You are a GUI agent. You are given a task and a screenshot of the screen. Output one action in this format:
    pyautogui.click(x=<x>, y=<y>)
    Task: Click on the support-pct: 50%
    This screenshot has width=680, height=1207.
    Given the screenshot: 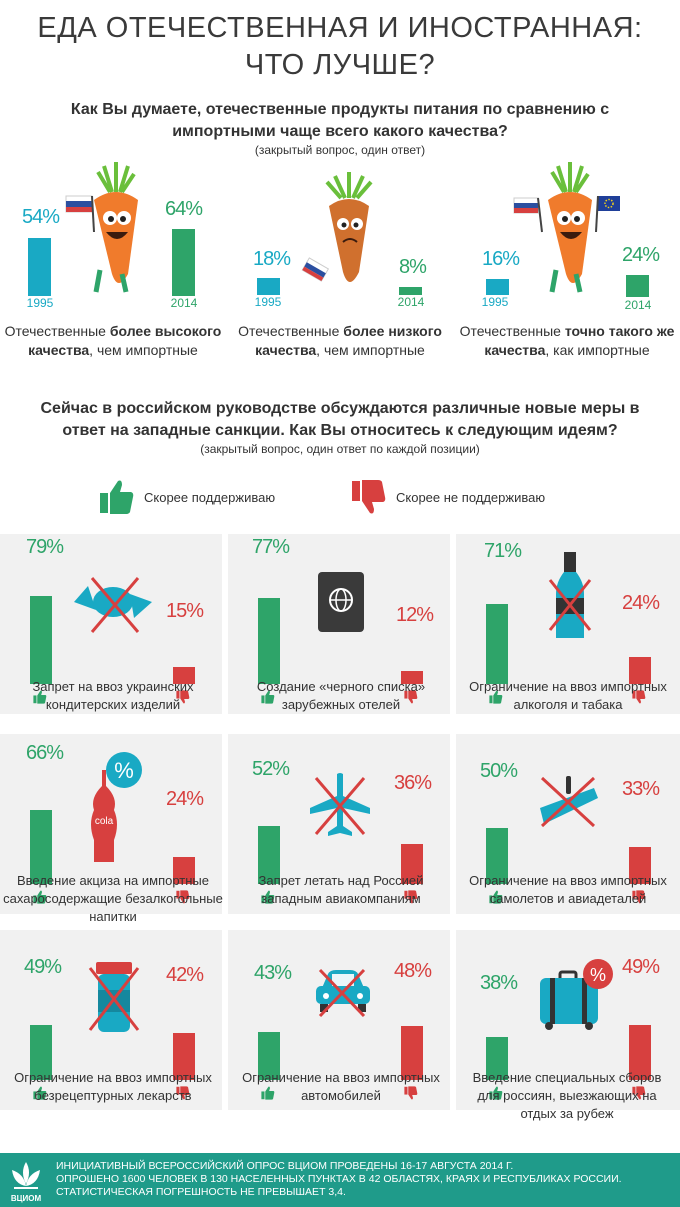 What is the action you would take?
    pyautogui.click(x=499, y=771)
    